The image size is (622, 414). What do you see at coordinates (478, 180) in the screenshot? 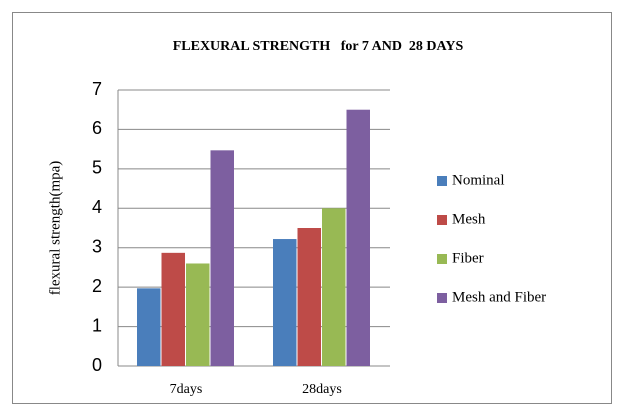
I see `legend-label: Nominal` at bounding box center [478, 180].